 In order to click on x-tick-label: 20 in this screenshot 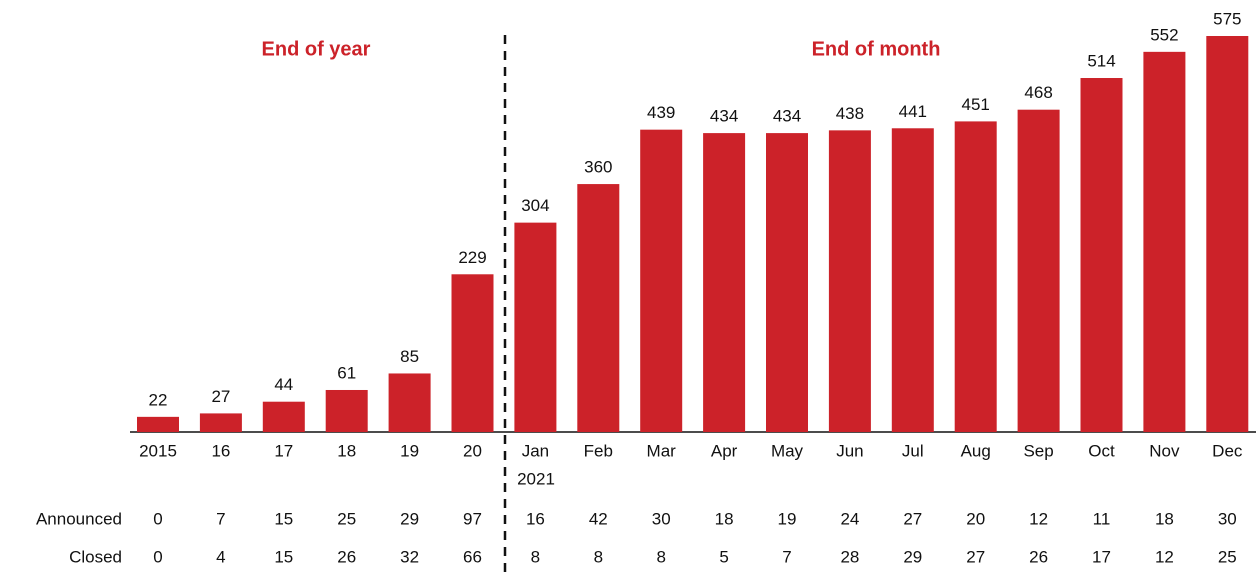, I will do `click(472, 450)`.